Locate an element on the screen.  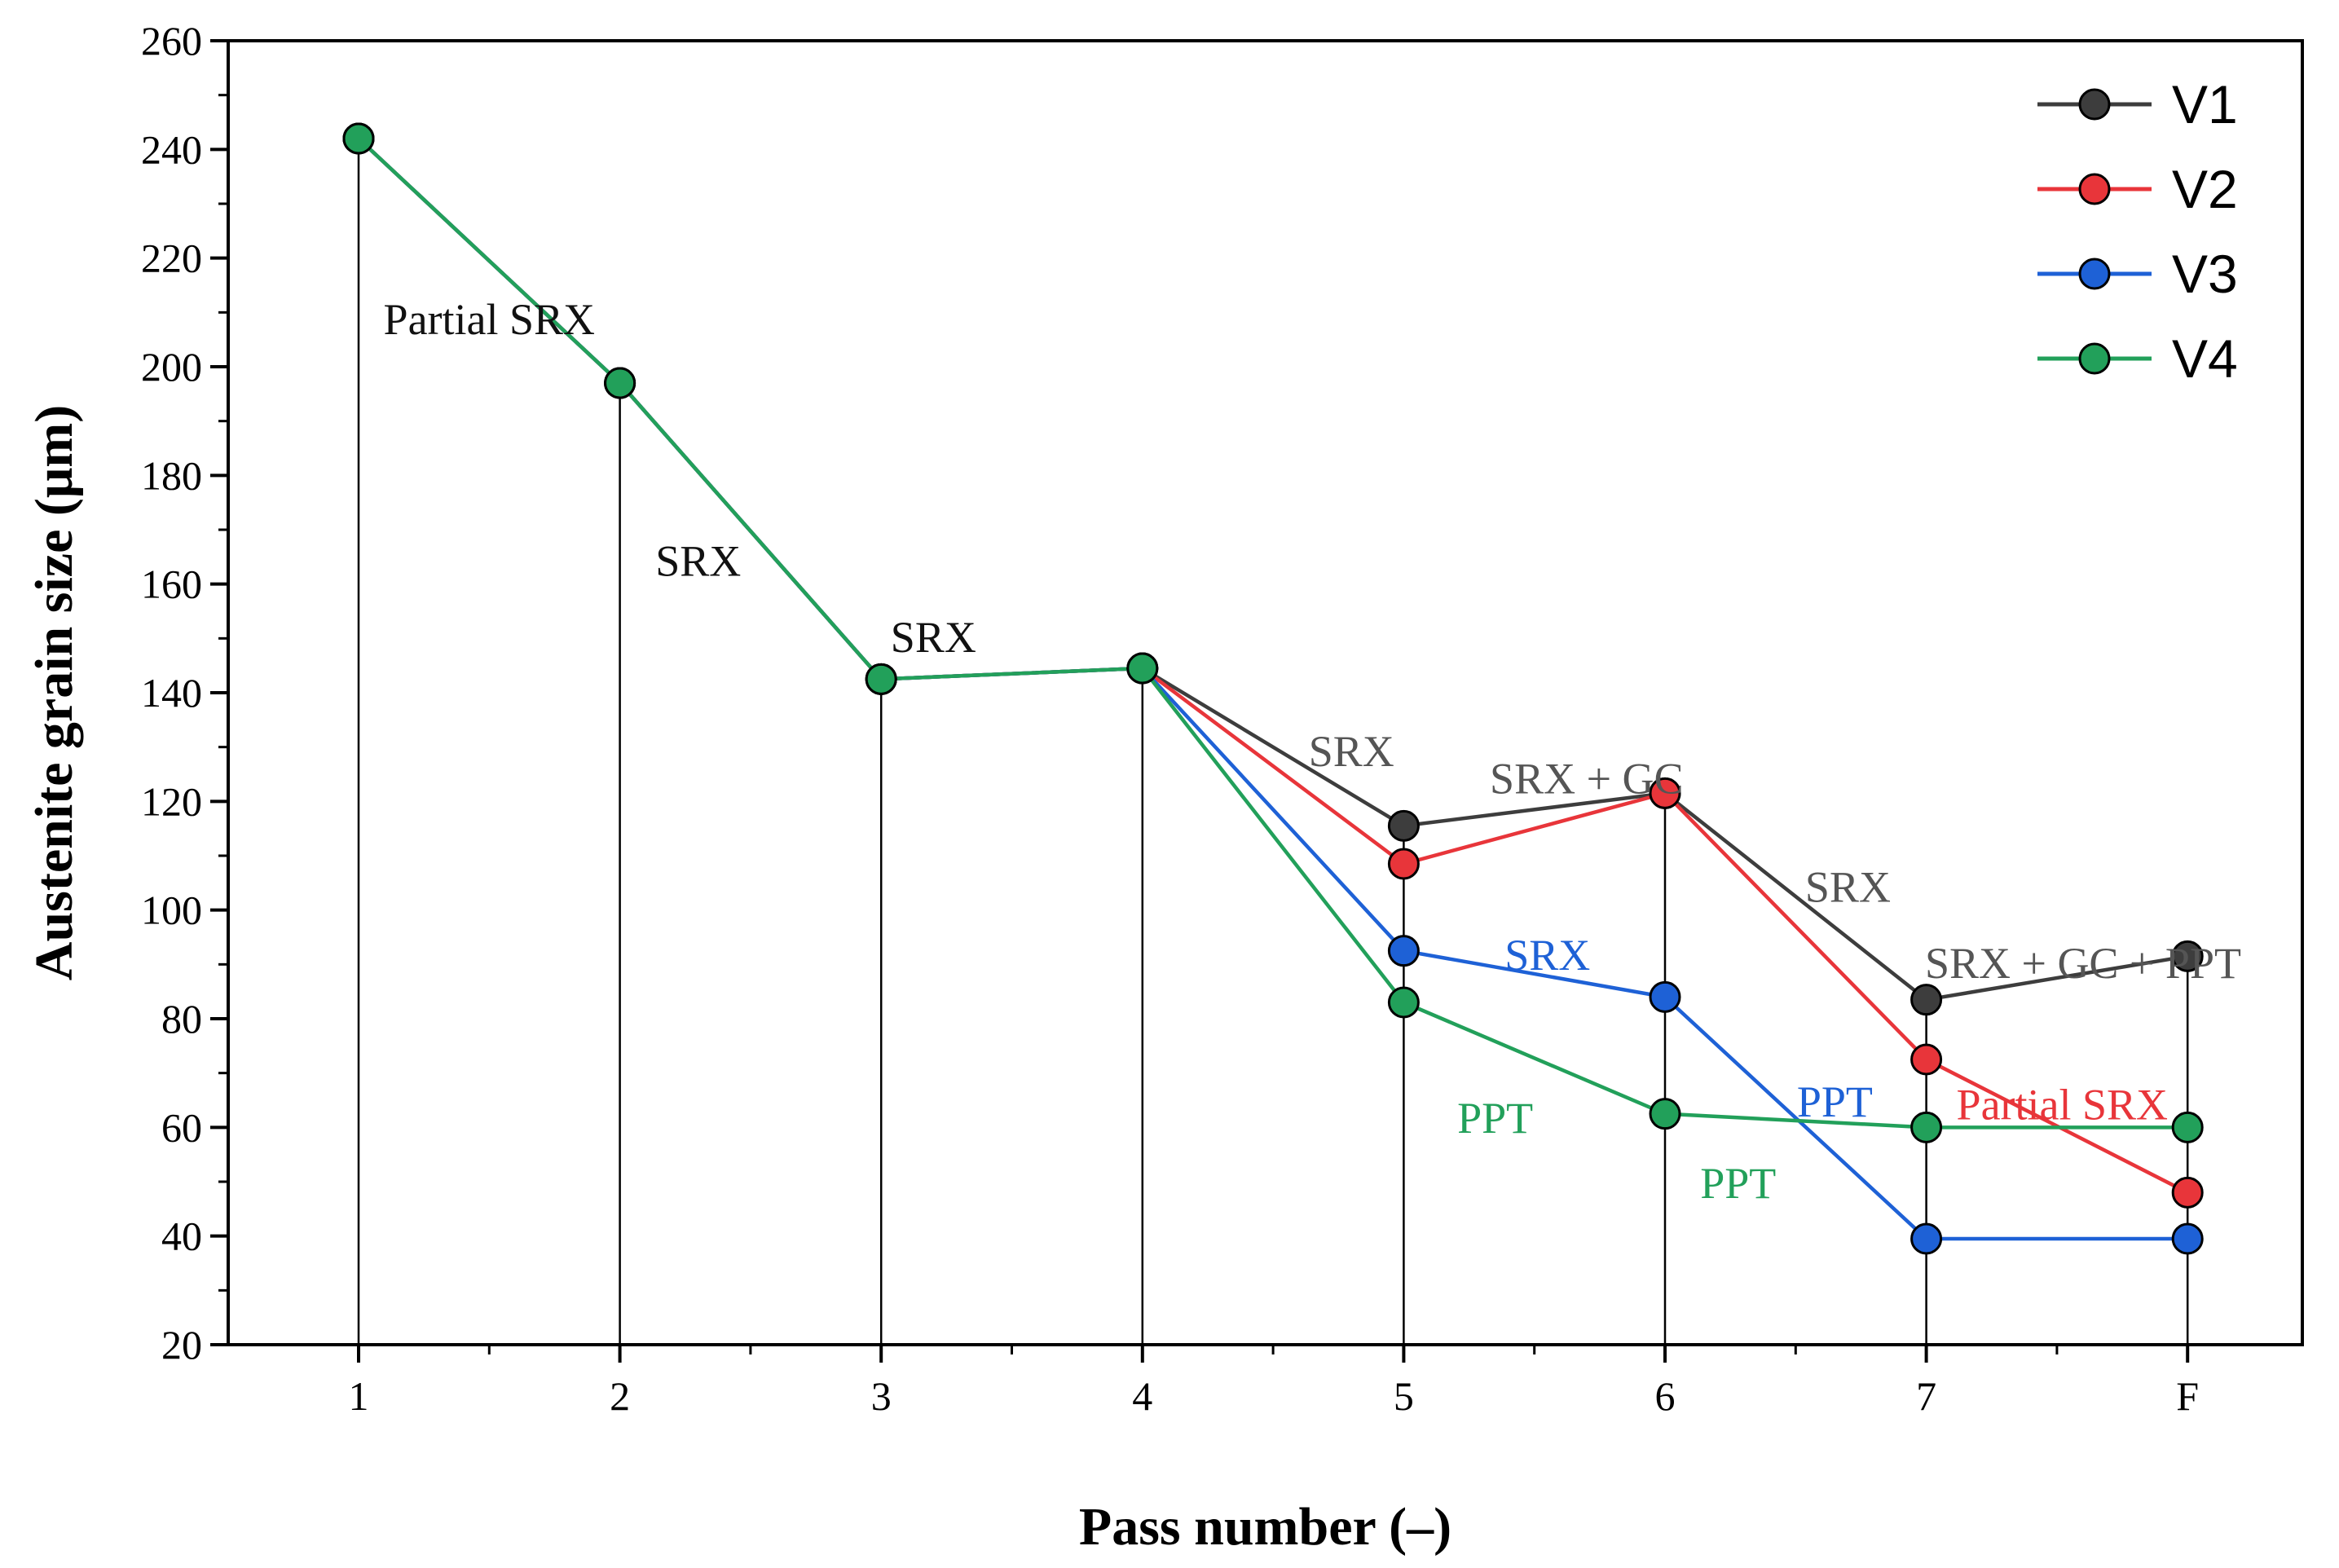
x-tick-label: 2 is located at coordinates (620, 1396).